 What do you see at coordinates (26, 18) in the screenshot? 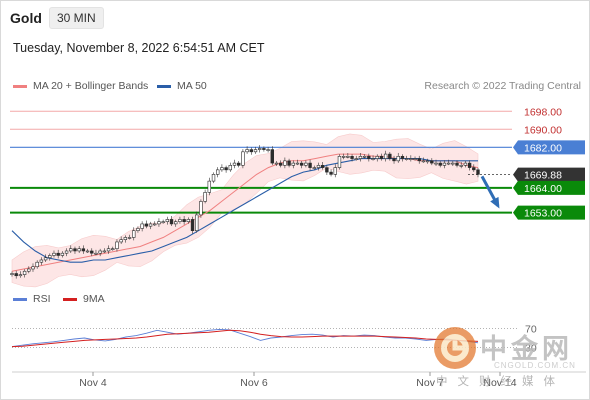
I see `symbol-title: Gold` at bounding box center [26, 18].